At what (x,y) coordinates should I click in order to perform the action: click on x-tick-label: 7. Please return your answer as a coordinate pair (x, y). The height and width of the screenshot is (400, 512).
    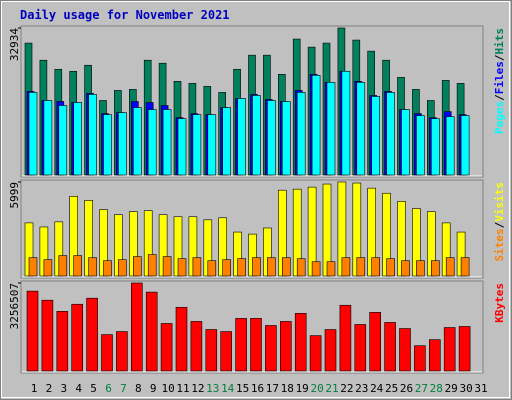
    Looking at the image, I should click on (123, 388).